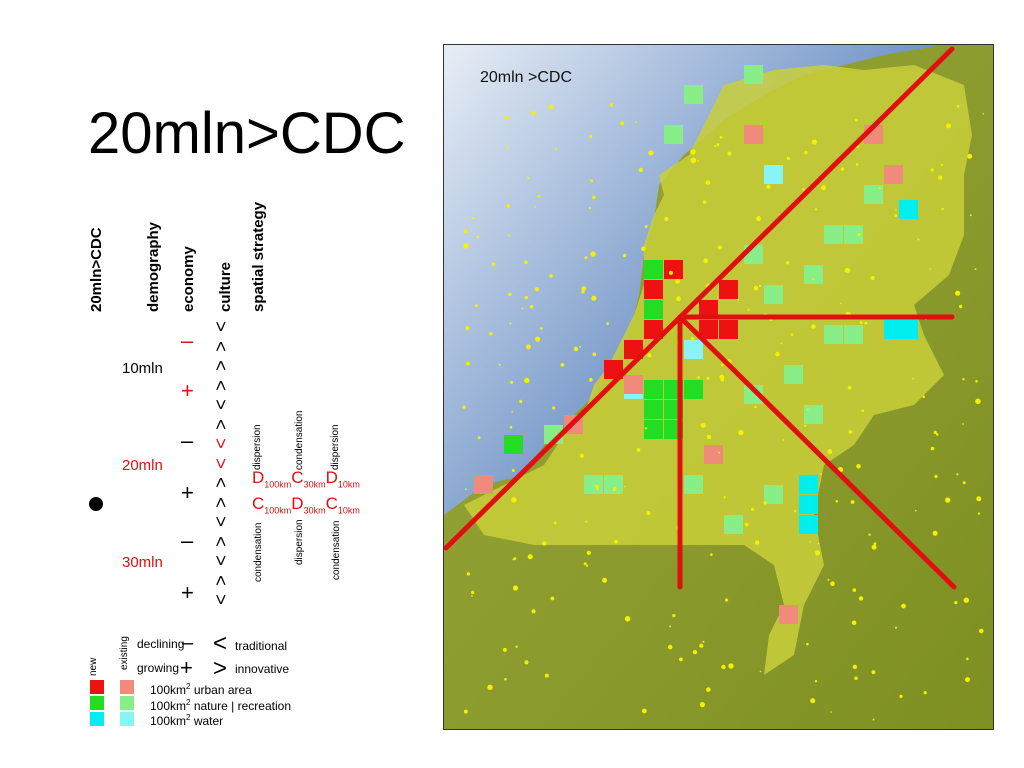 The width and height of the screenshot is (1024, 768). I want to click on strategy-distance: 10km, so click(348, 510).